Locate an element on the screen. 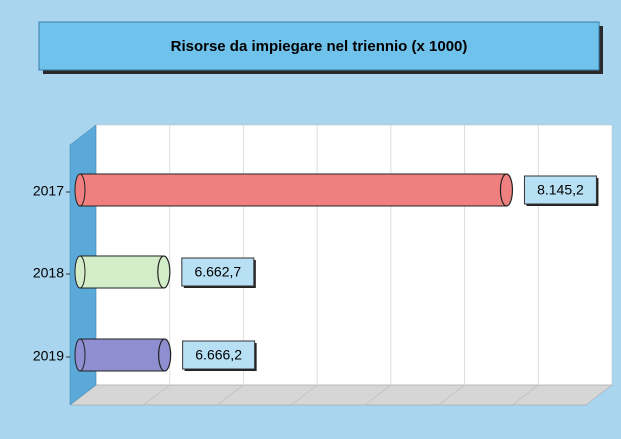  plot-floor is located at coordinates (341, 395).